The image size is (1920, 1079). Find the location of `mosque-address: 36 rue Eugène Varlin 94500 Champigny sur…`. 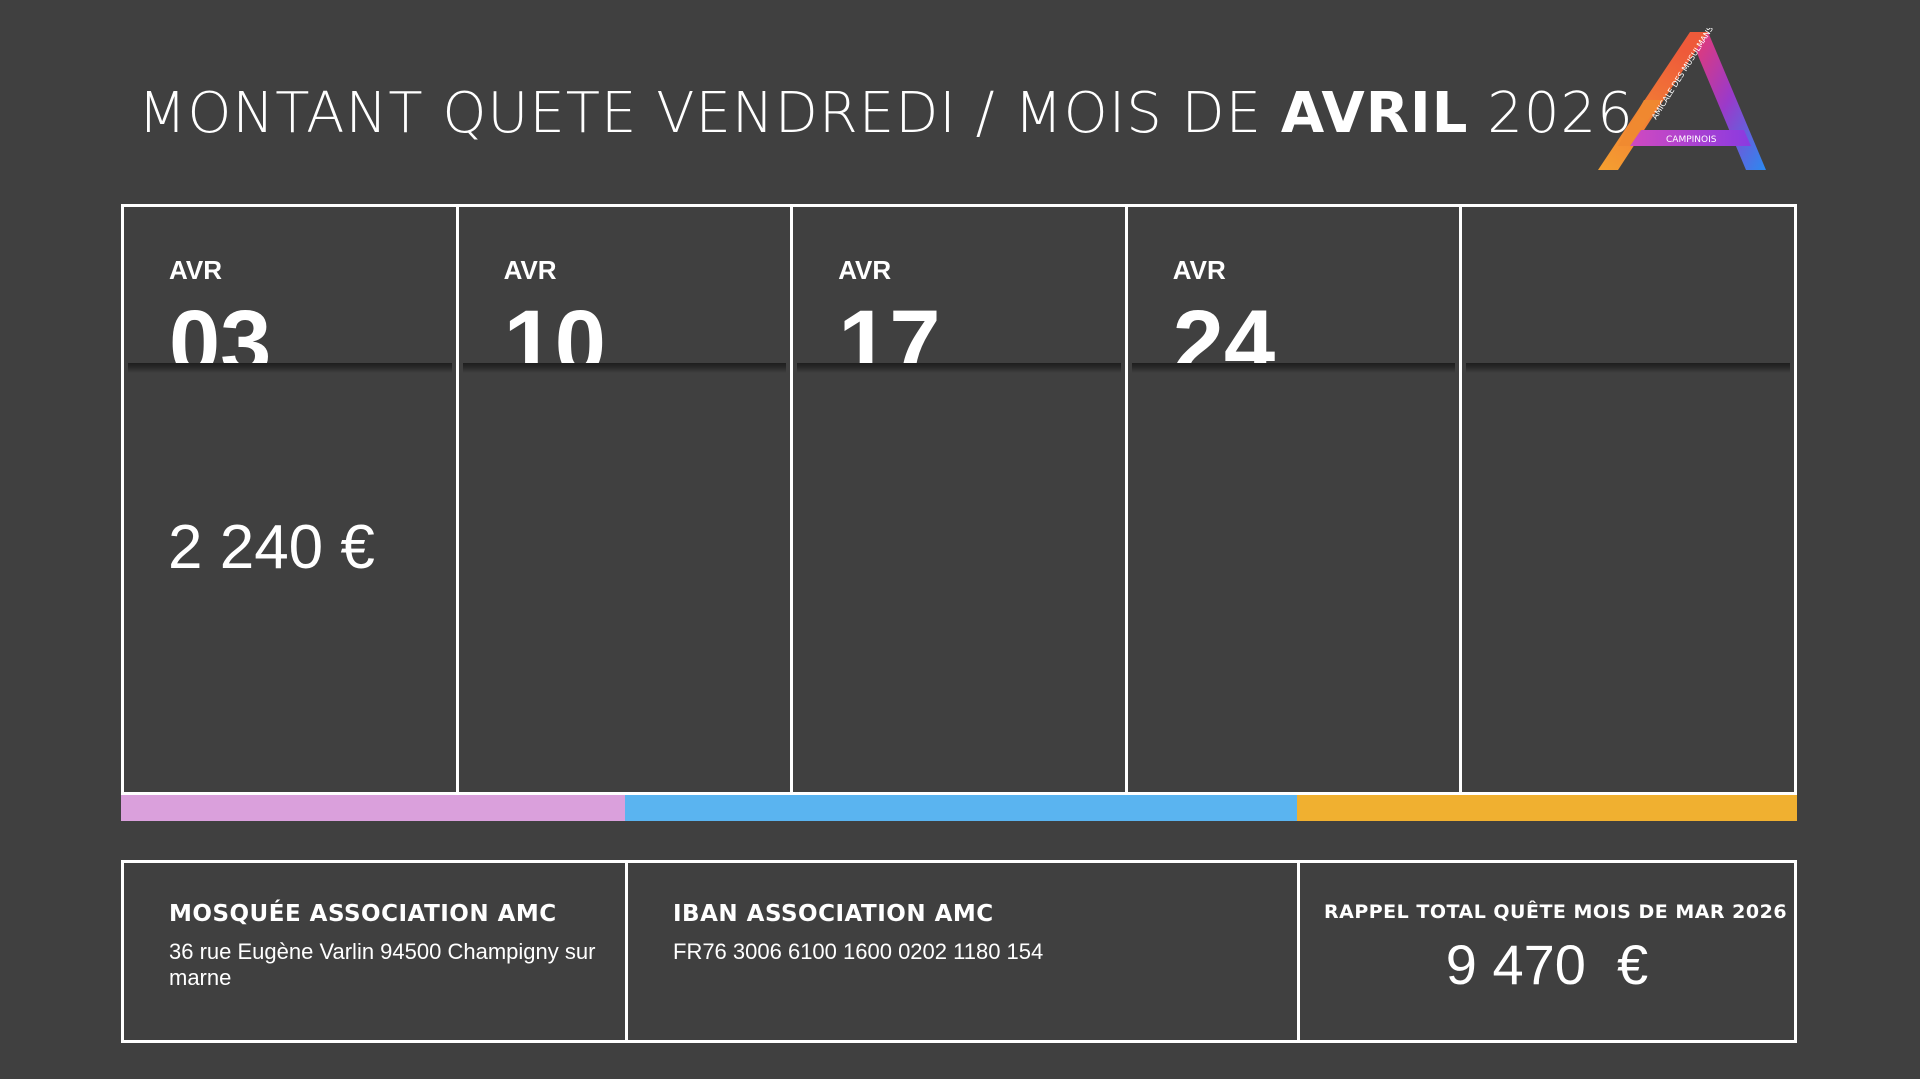

mosque-address: 36 rue Eugène Varlin 94500 Champigny sur… is located at coordinates (382, 964).